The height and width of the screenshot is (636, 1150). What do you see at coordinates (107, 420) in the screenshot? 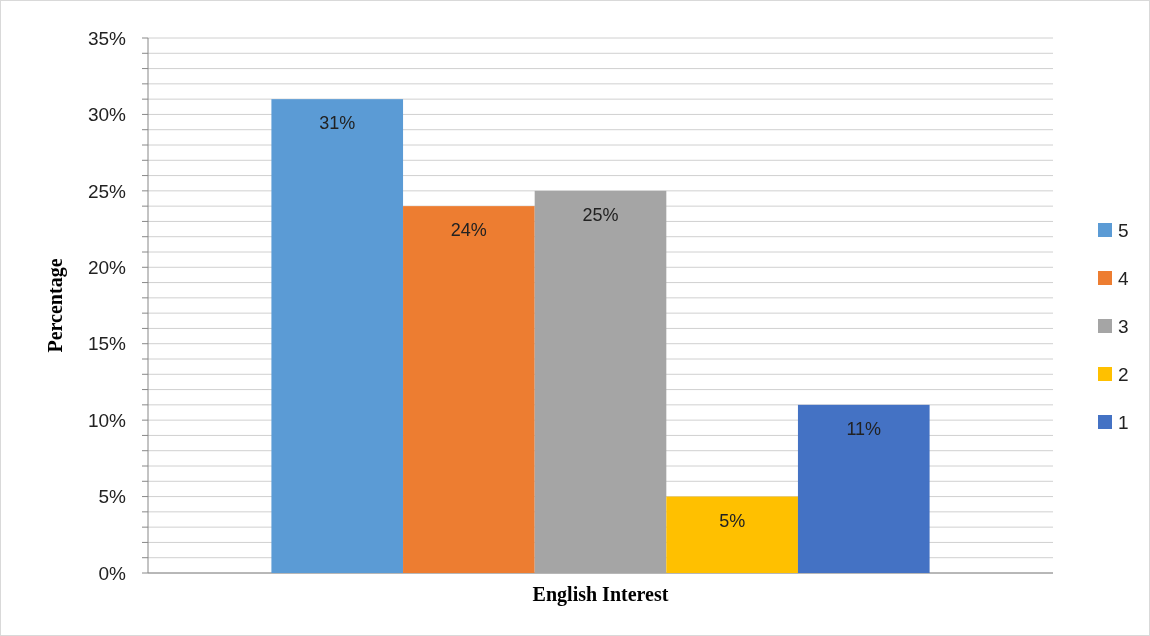
I see `y-tick-label: 10%` at bounding box center [107, 420].